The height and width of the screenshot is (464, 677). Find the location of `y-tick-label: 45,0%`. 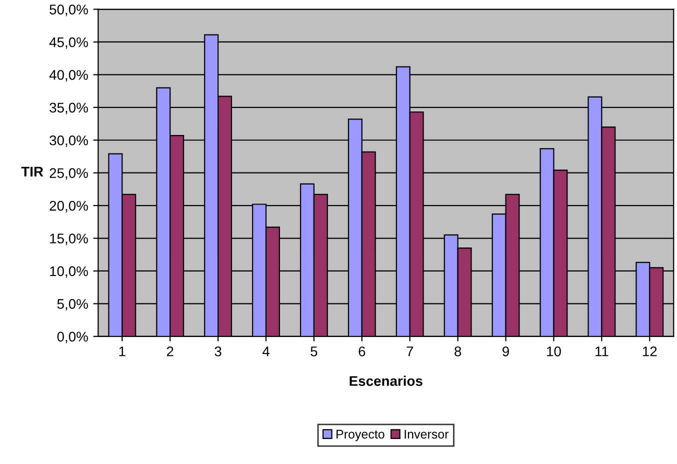

y-tick-label: 45,0% is located at coordinates (68, 43).